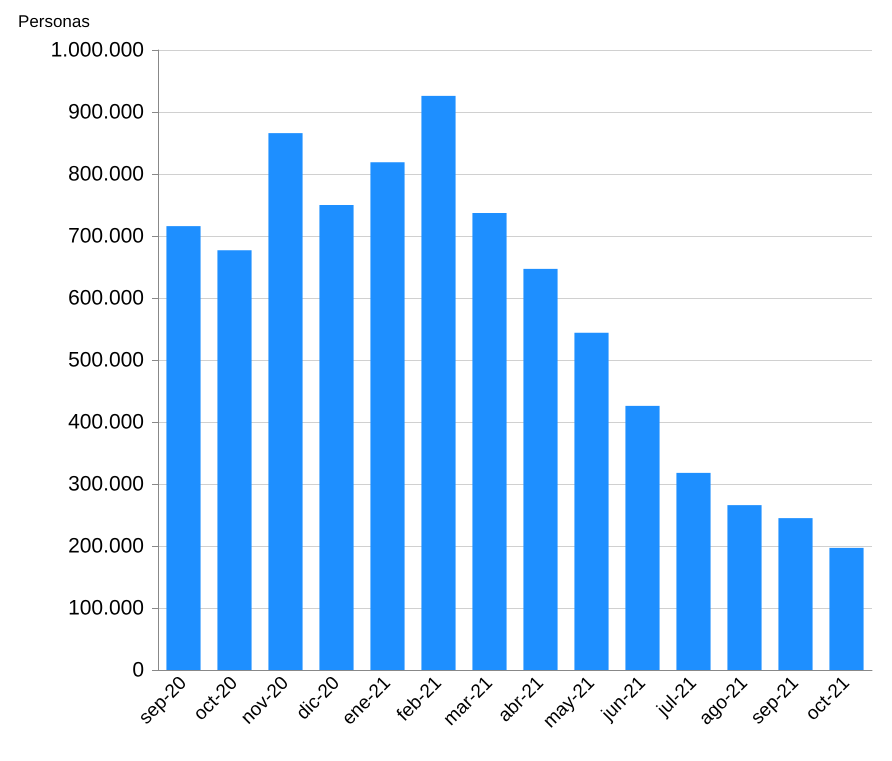  I want to click on y-tick-label: 300.000, so click(106, 484).